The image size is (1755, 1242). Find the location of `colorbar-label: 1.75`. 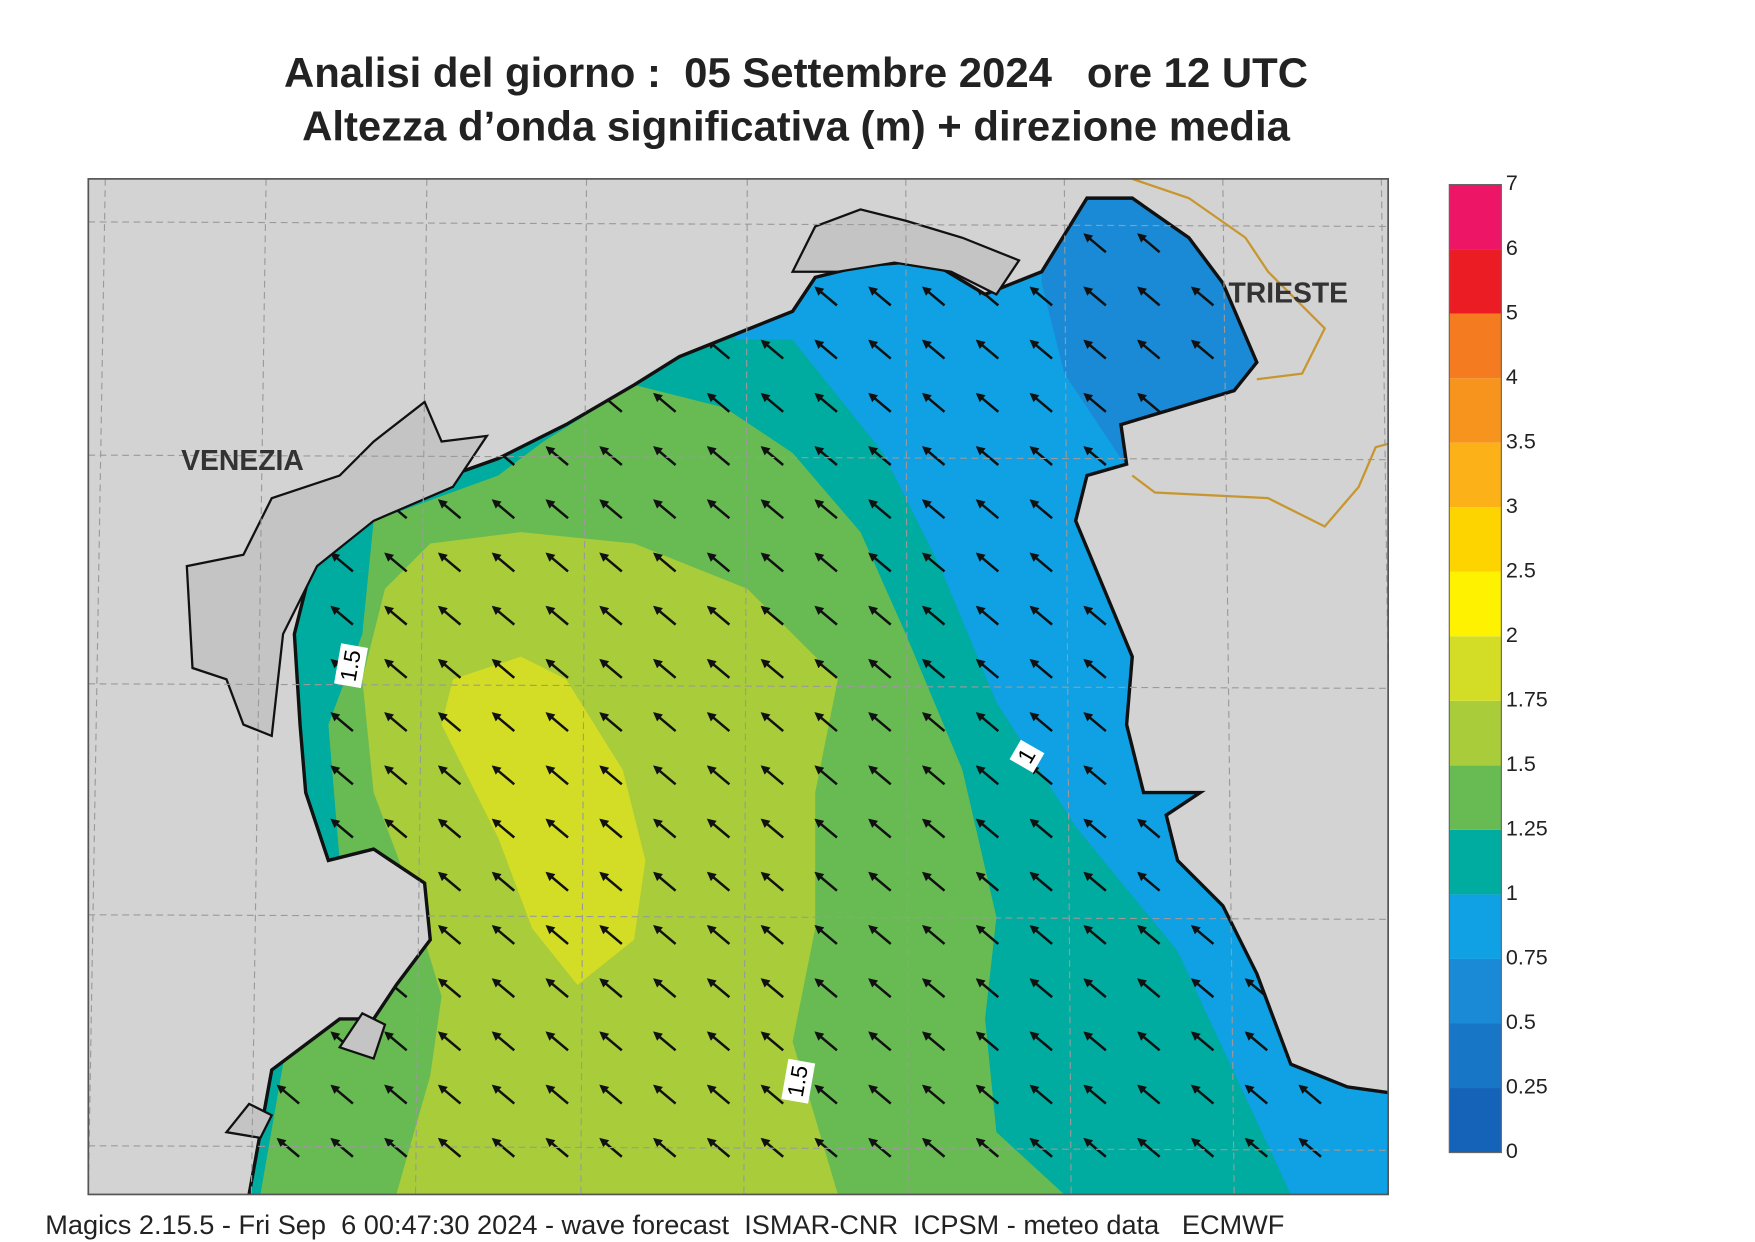

colorbar-label: 1.75 is located at coordinates (1527, 700).